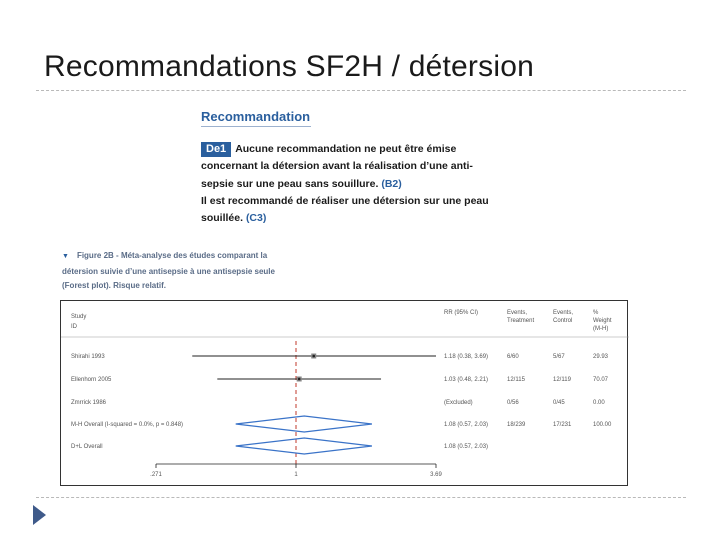  Describe the element at coordinates (74, 327) in the screenshot. I see `header-id: ID` at that location.